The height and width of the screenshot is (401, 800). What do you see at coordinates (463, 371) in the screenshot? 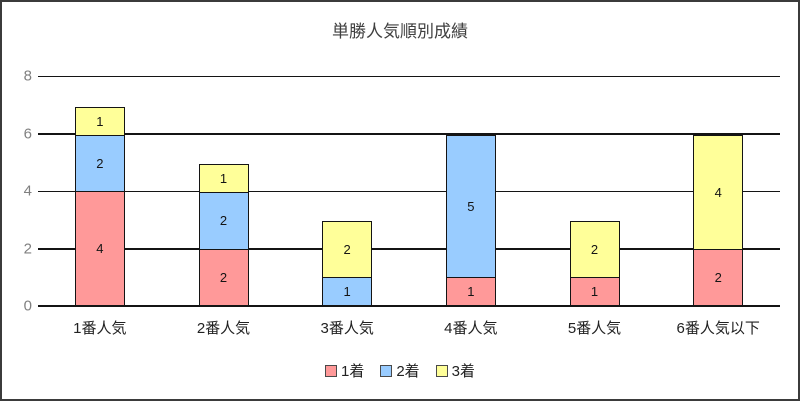
I see `legend-label: 3着` at bounding box center [463, 371].